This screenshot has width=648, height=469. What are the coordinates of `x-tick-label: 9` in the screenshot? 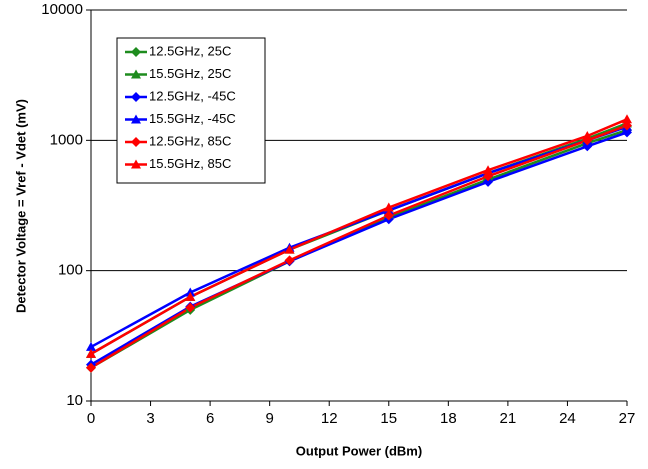 It's located at (269, 418).